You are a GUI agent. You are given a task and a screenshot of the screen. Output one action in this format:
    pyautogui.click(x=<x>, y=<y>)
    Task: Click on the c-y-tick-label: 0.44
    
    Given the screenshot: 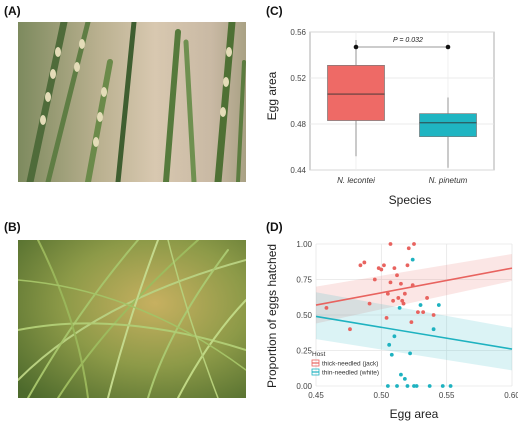 What is the action you would take?
    pyautogui.click(x=298, y=170)
    